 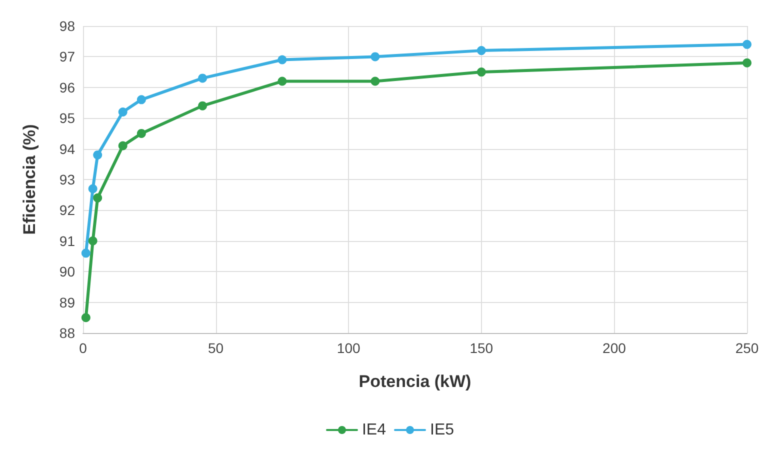 I want to click on legend-label: IE5, so click(x=442, y=430).